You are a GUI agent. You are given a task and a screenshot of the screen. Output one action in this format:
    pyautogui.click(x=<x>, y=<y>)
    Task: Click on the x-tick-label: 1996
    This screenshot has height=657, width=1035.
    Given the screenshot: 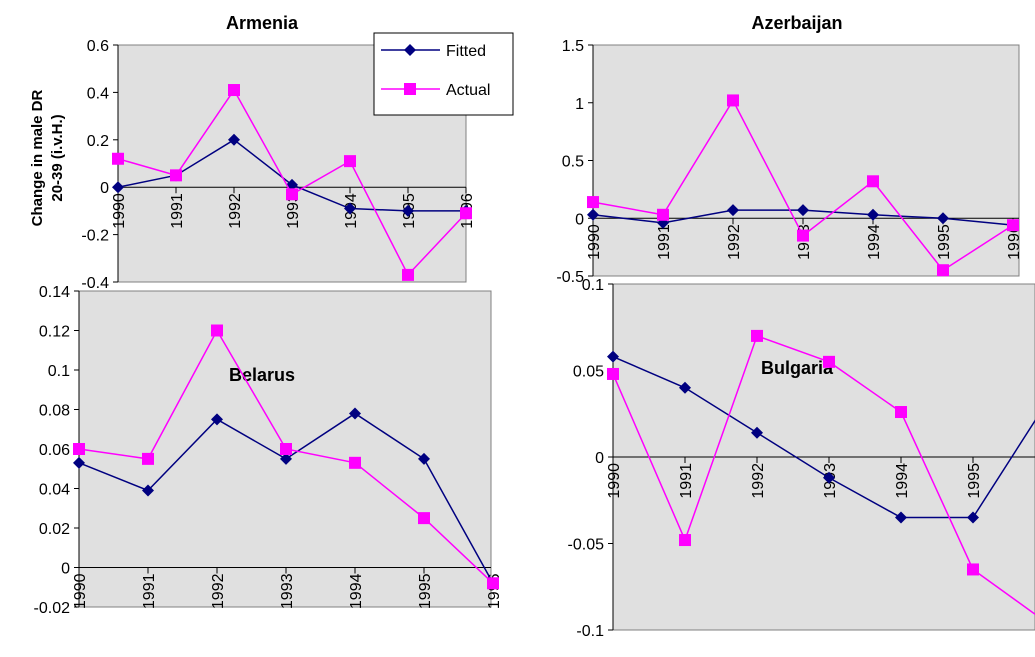 What is the action you would take?
    pyautogui.click(x=1014, y=242)
    